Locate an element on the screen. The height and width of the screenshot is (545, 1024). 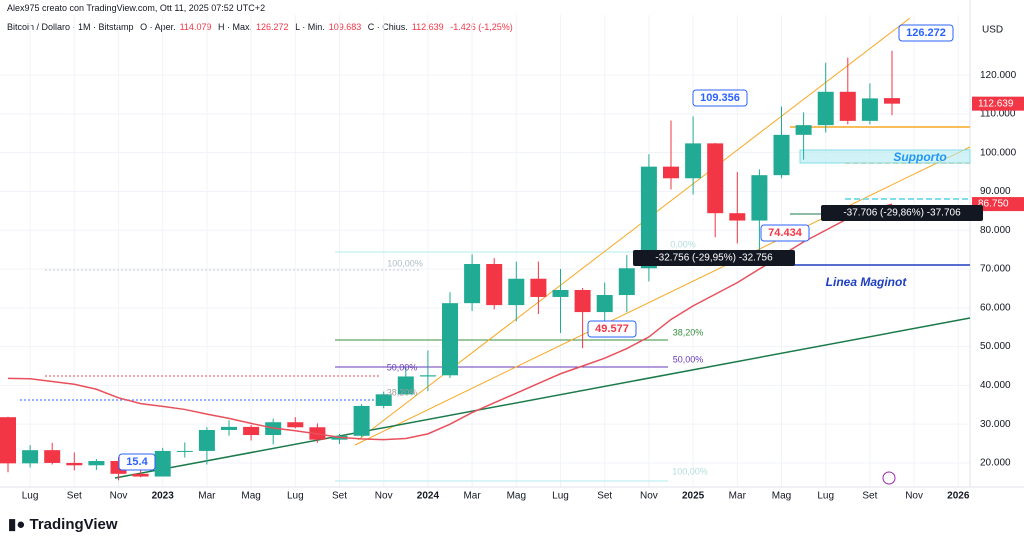
fib-label: 0,00% is located at coordinates (683, 244).